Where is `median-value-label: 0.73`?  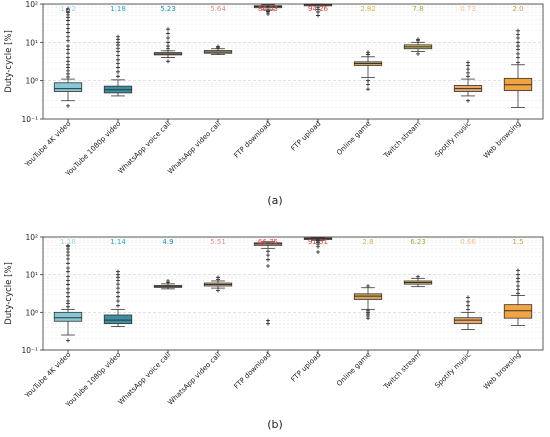
median-value-label: 0.73 is located at coordinates (468, 9).